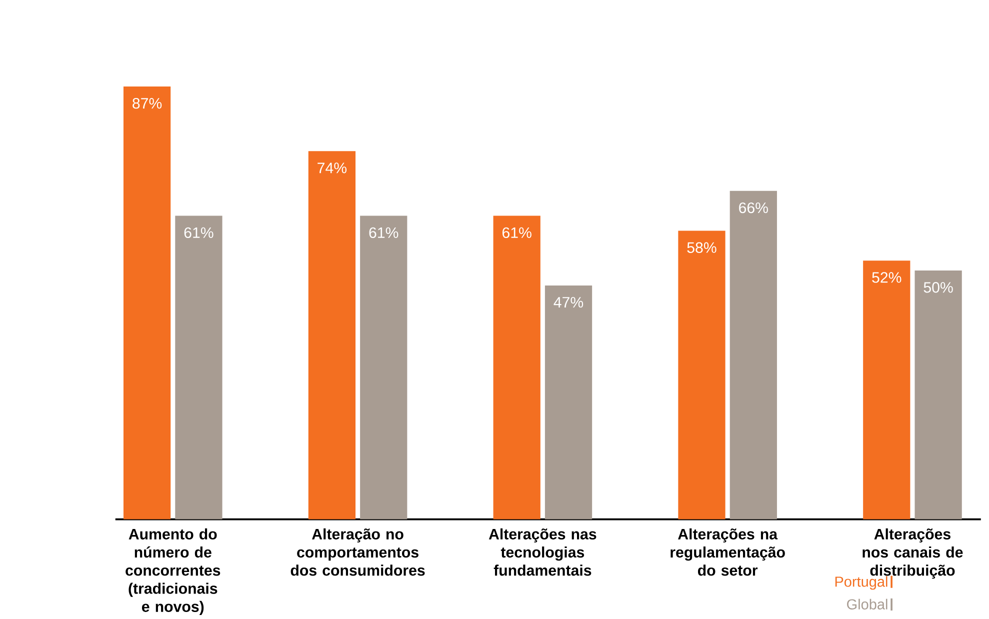 This screenshot has height=619, width=989. Describe the element at coordinates (542, 552) in the screenshot. I see `x-tick-label: Alterações nas tecnologias fundamentais` at that location.